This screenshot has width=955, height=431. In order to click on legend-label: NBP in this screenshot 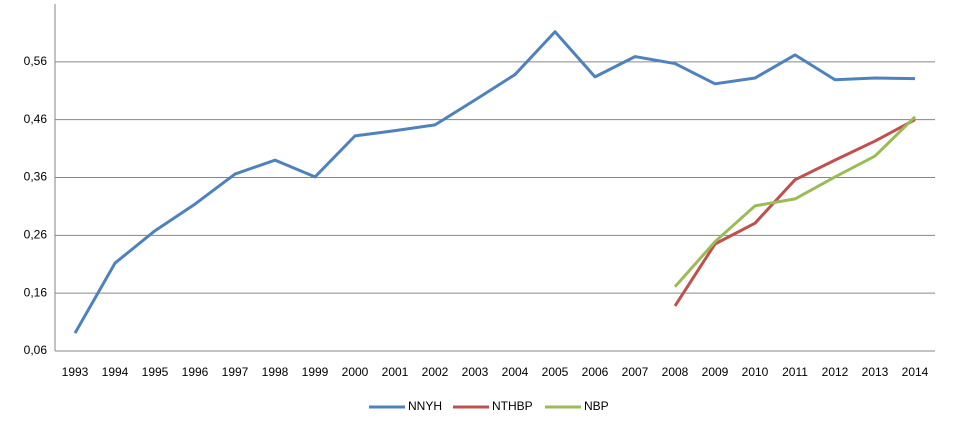, I will do `click(596, 406)`.